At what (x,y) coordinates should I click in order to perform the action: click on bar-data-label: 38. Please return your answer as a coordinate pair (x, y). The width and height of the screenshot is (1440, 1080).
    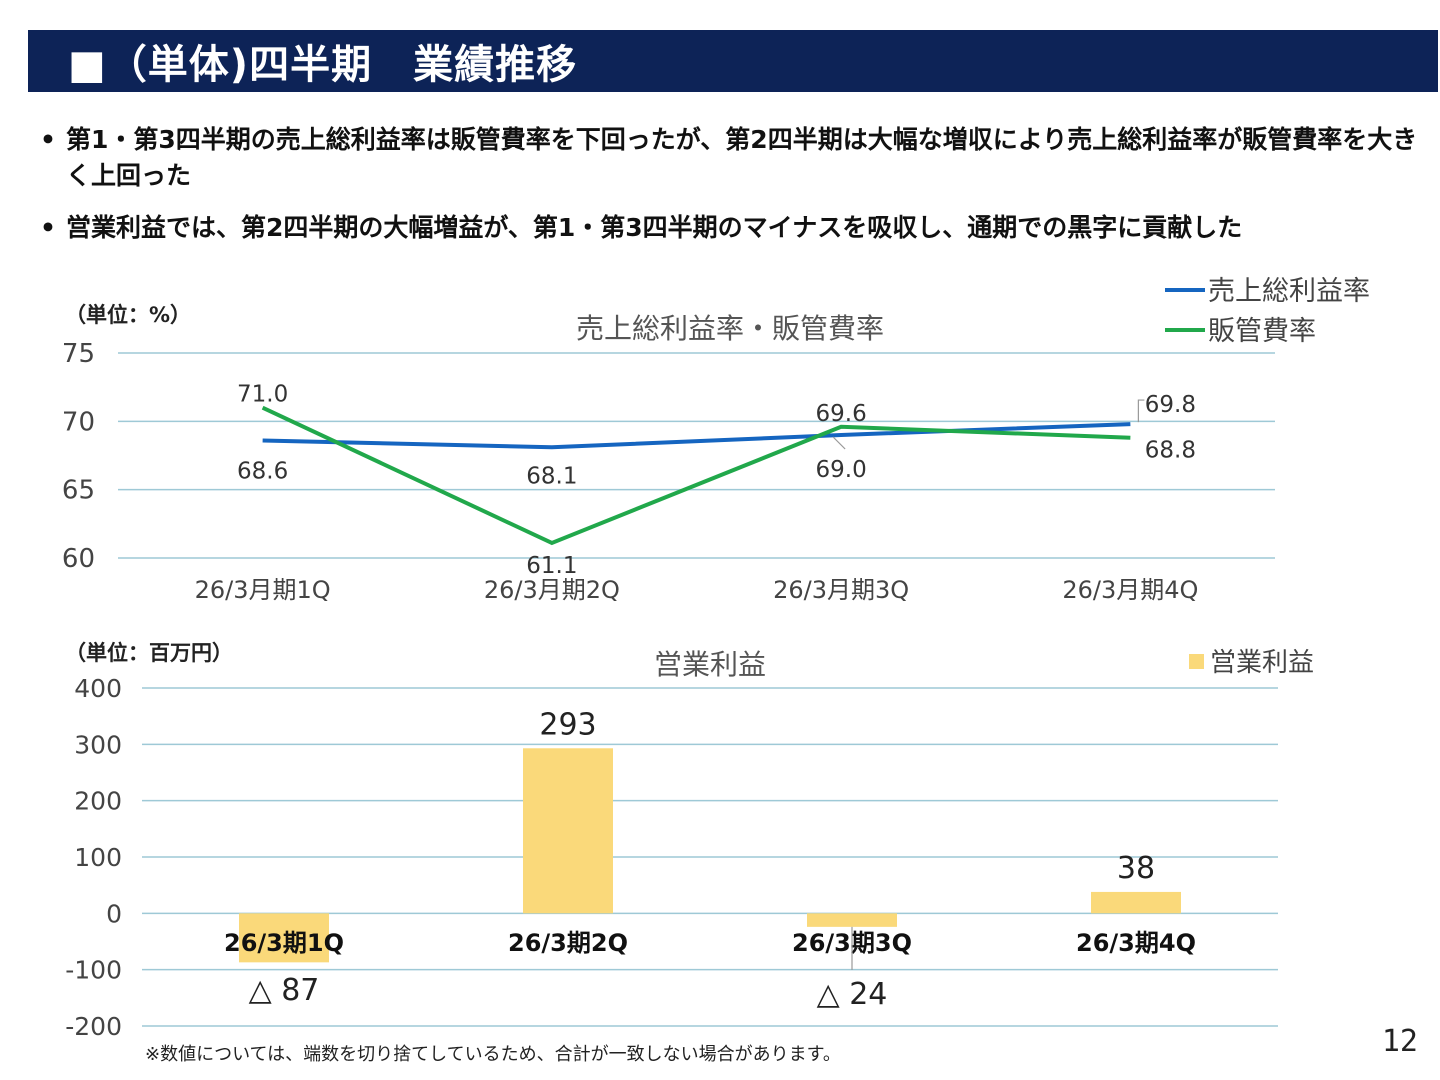
    Looking at the image, I should click on (1136, 868).